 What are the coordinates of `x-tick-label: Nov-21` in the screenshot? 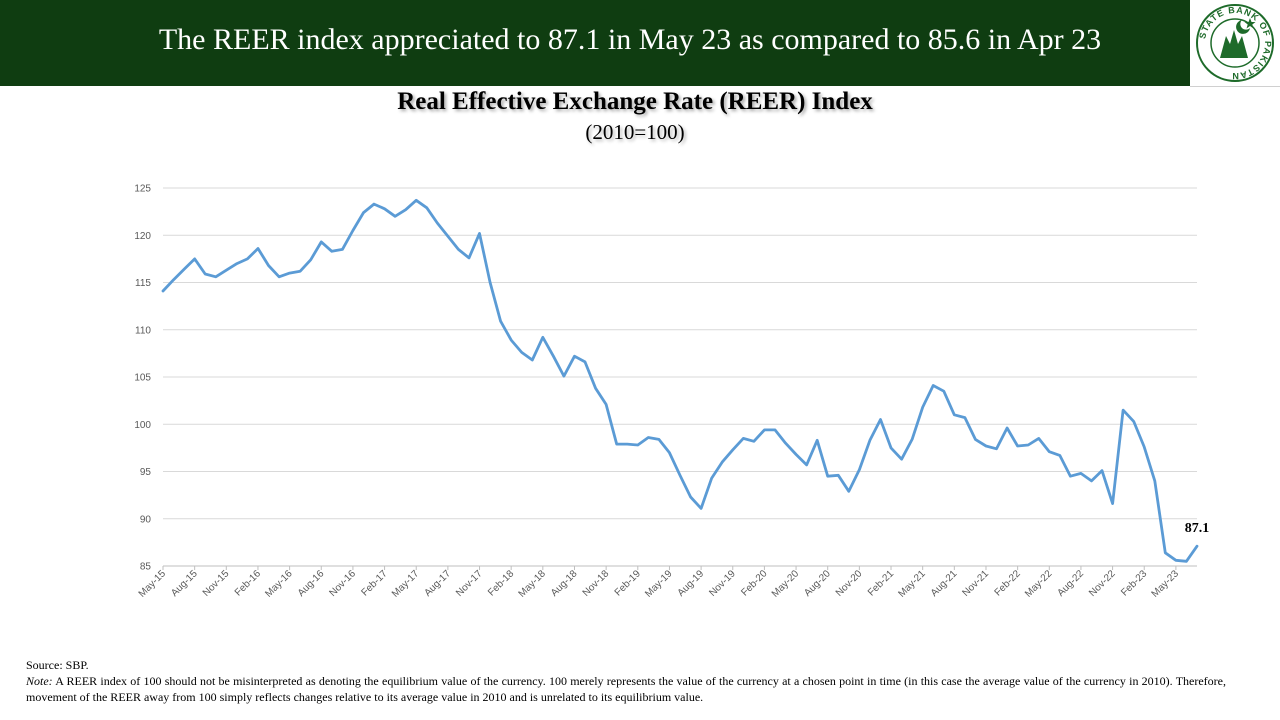 It's located at (976, 583).